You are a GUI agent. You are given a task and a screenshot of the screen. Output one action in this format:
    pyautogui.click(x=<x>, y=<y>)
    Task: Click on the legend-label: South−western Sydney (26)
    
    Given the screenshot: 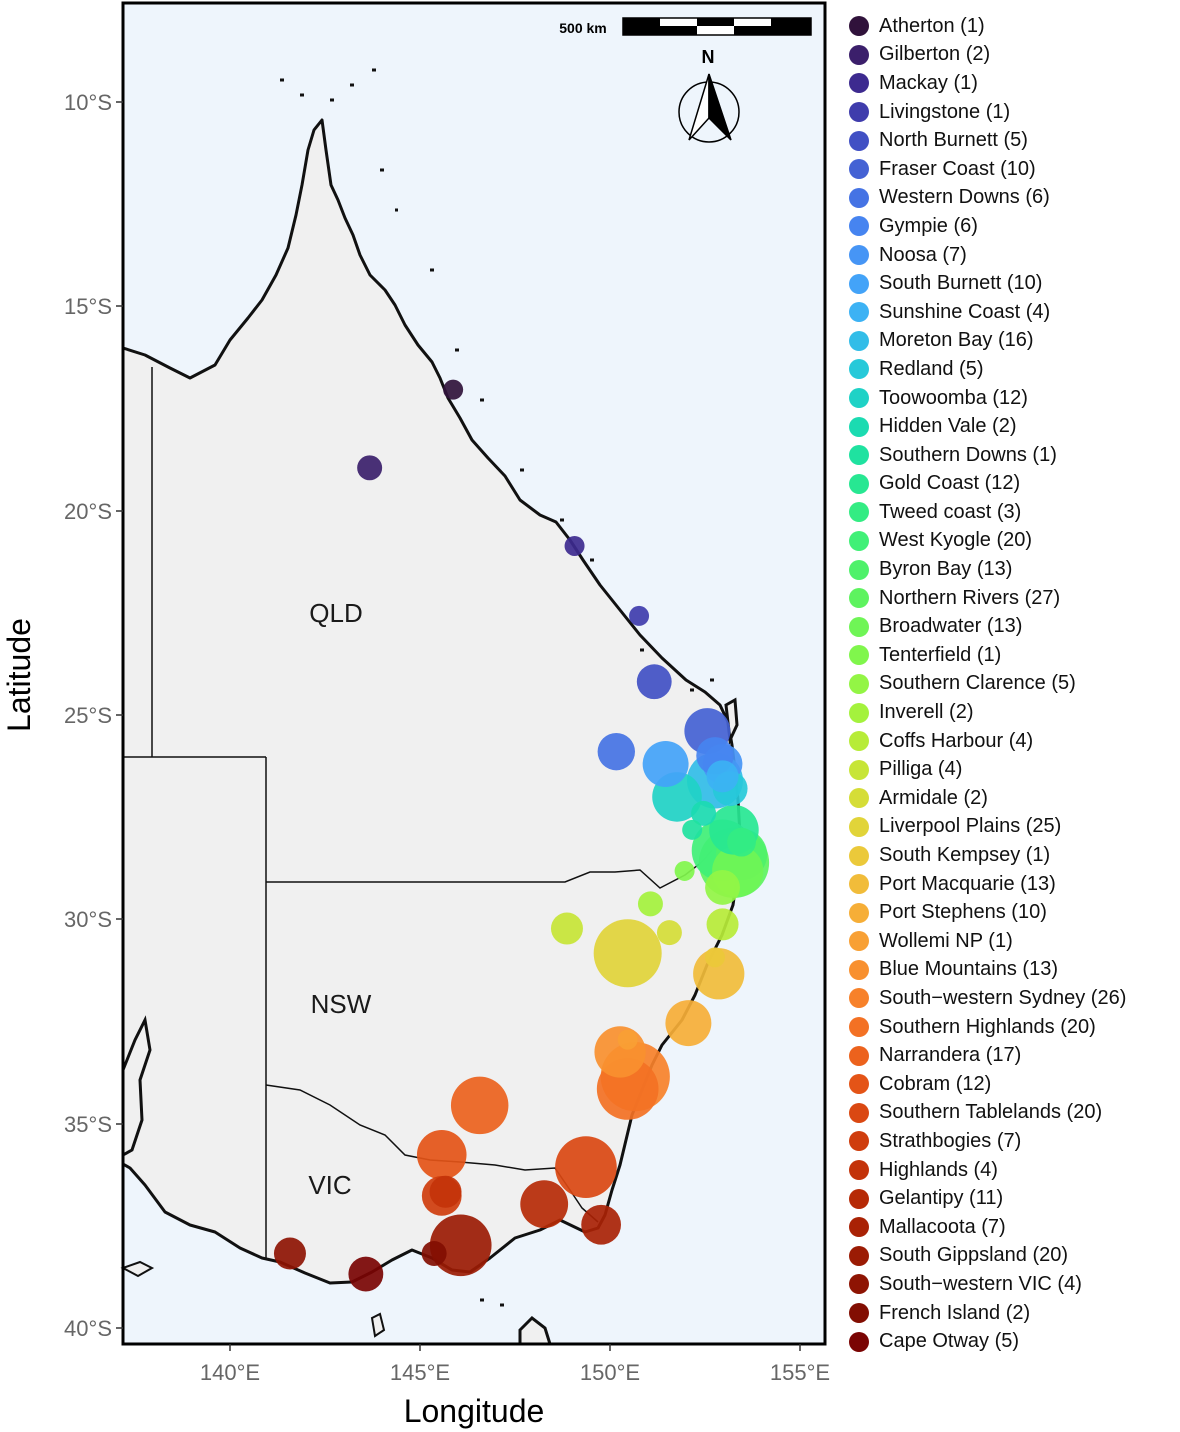 What is the action you would take?
    pyautogui.click(x=1003, y=997)
    